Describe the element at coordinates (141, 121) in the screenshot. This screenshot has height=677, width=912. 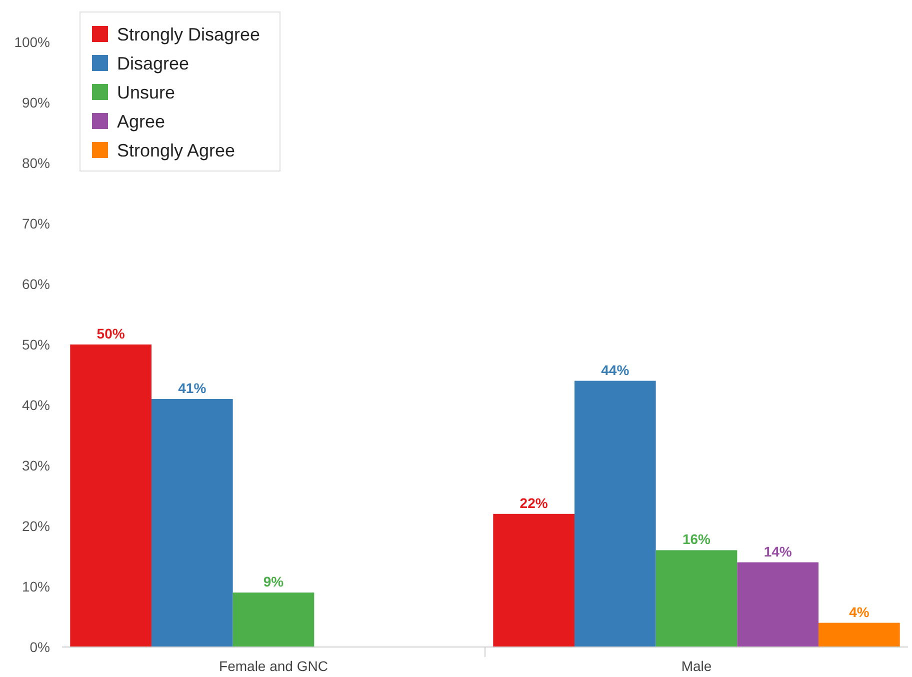
I see `legend-label: Agree` at that location.